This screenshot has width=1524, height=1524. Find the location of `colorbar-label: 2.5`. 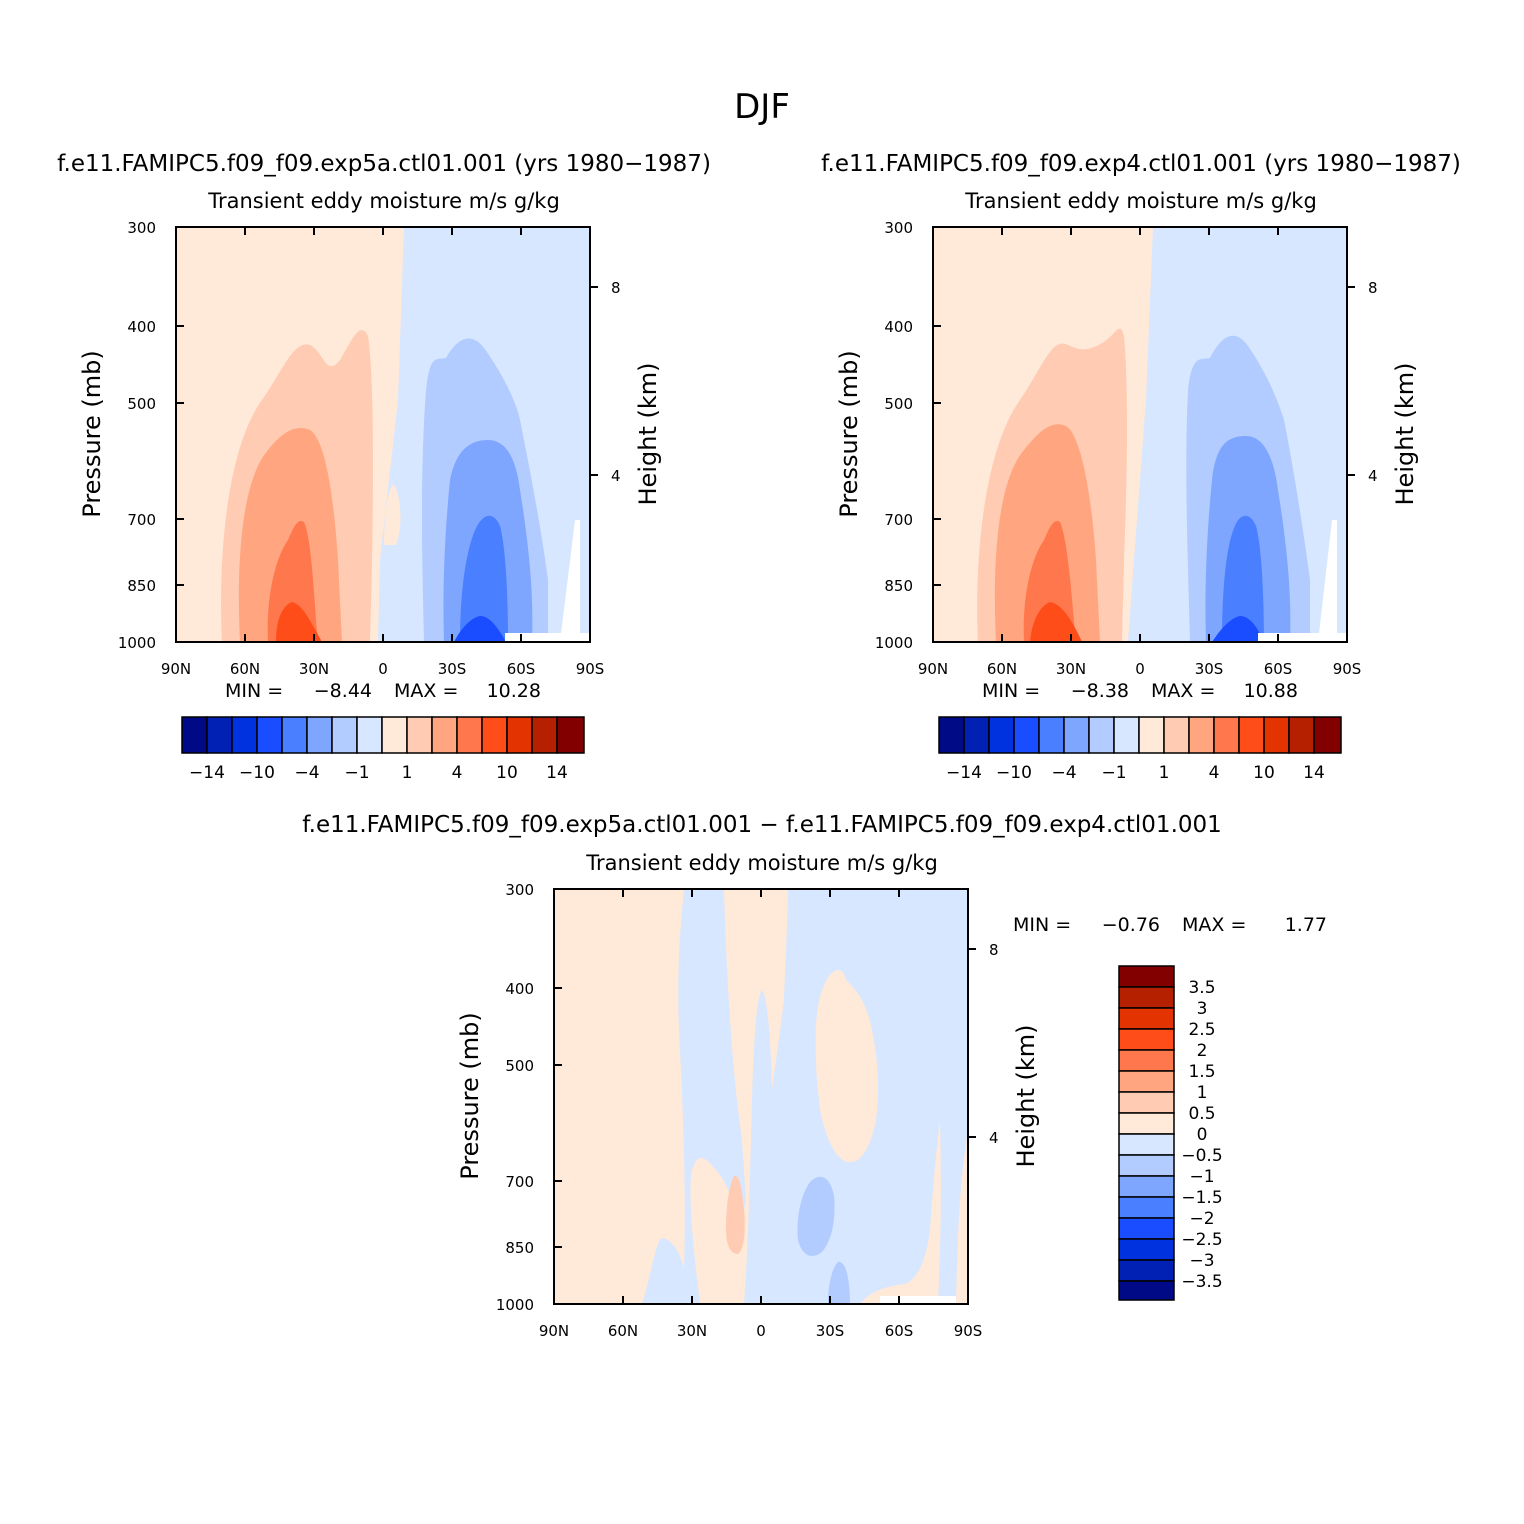

colorbar-label: 2.5 is located at coordinates (1201, 1030).